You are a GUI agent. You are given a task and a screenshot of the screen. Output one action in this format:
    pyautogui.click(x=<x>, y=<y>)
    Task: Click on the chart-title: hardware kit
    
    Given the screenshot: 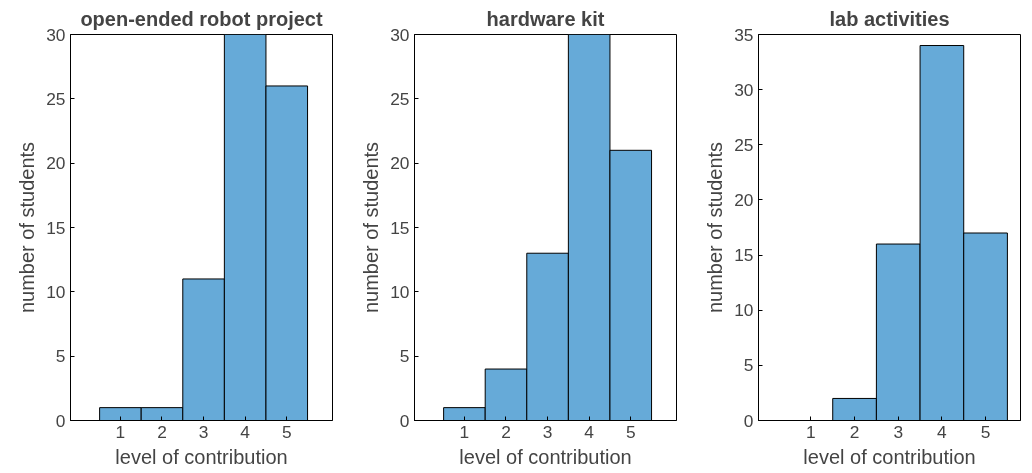 What is the action you would take?
    pyautogui.click(x=545, y=18)
    